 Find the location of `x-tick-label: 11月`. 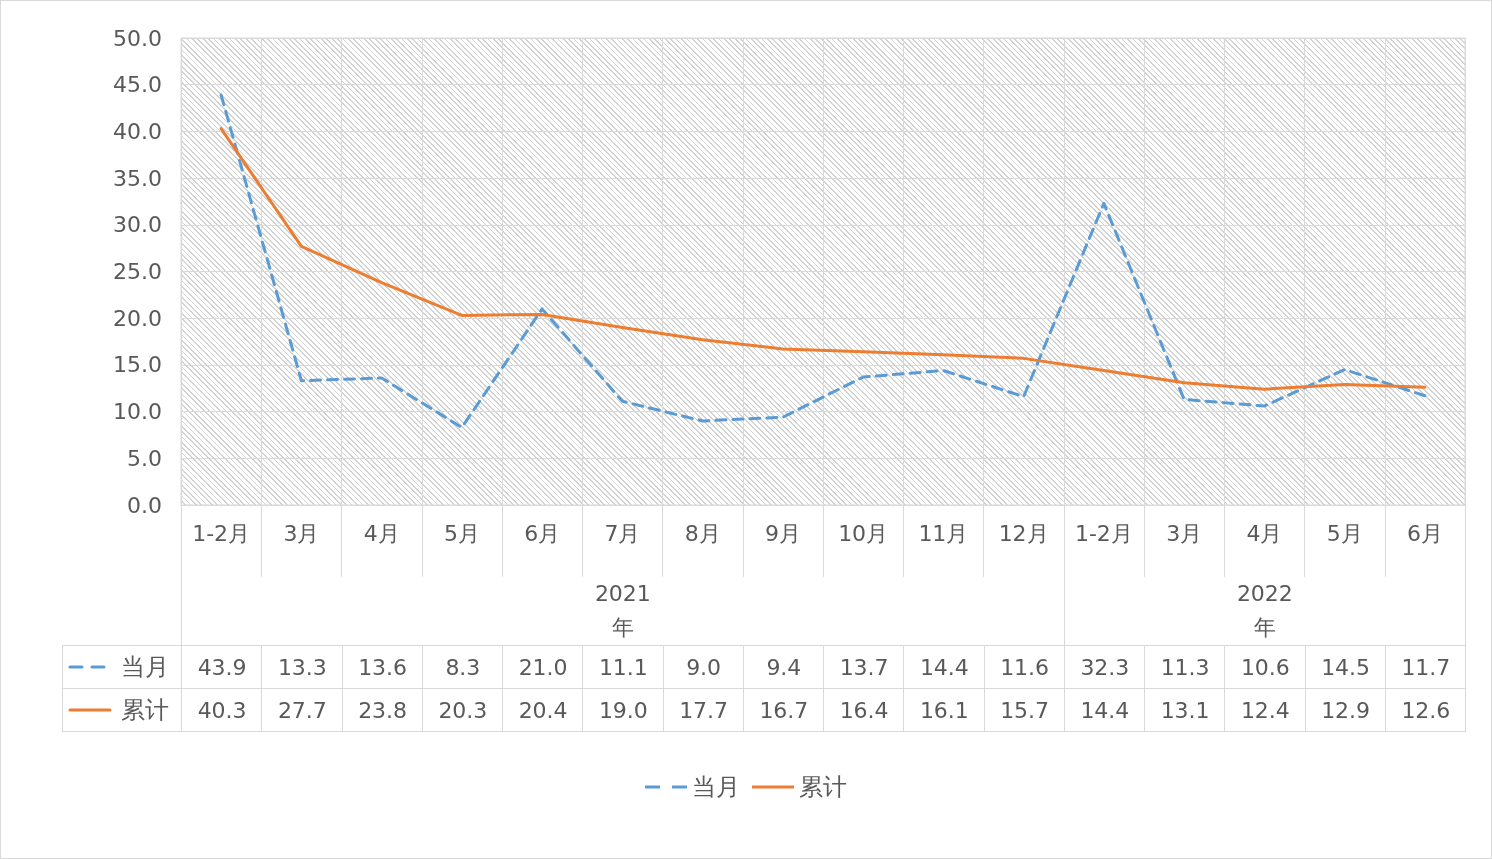

x-tick-label: 11月 is located at coordinates (943, 533).